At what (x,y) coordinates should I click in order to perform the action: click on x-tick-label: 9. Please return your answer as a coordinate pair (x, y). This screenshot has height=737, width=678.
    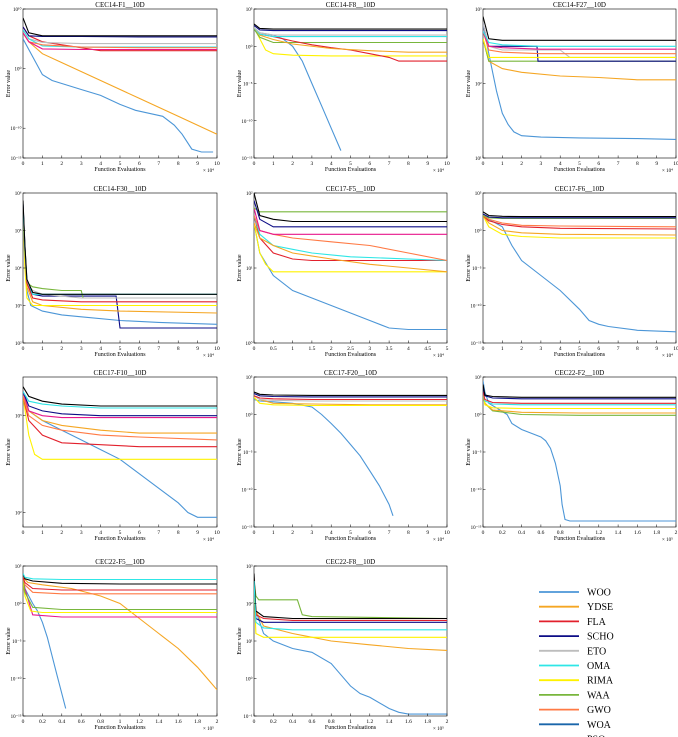
    Looking at the image, I should click on (427, 533).